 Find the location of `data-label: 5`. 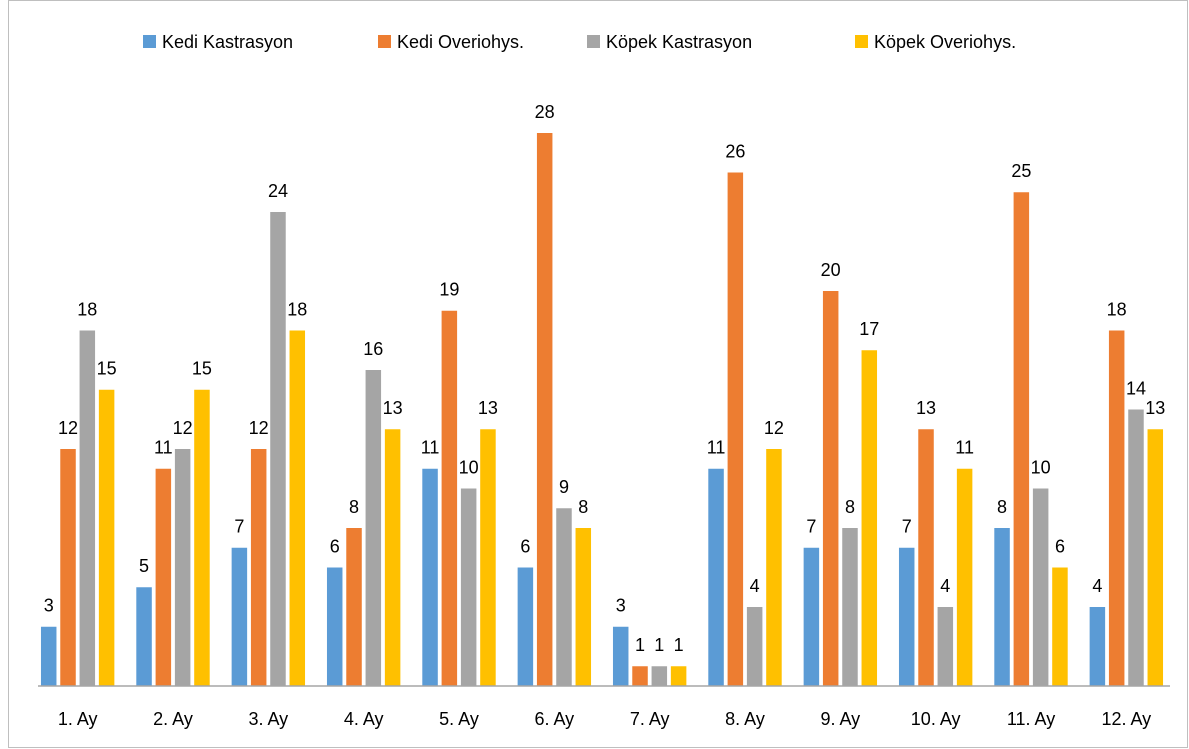

data-label: 5 is located at coordinates (144, 566).